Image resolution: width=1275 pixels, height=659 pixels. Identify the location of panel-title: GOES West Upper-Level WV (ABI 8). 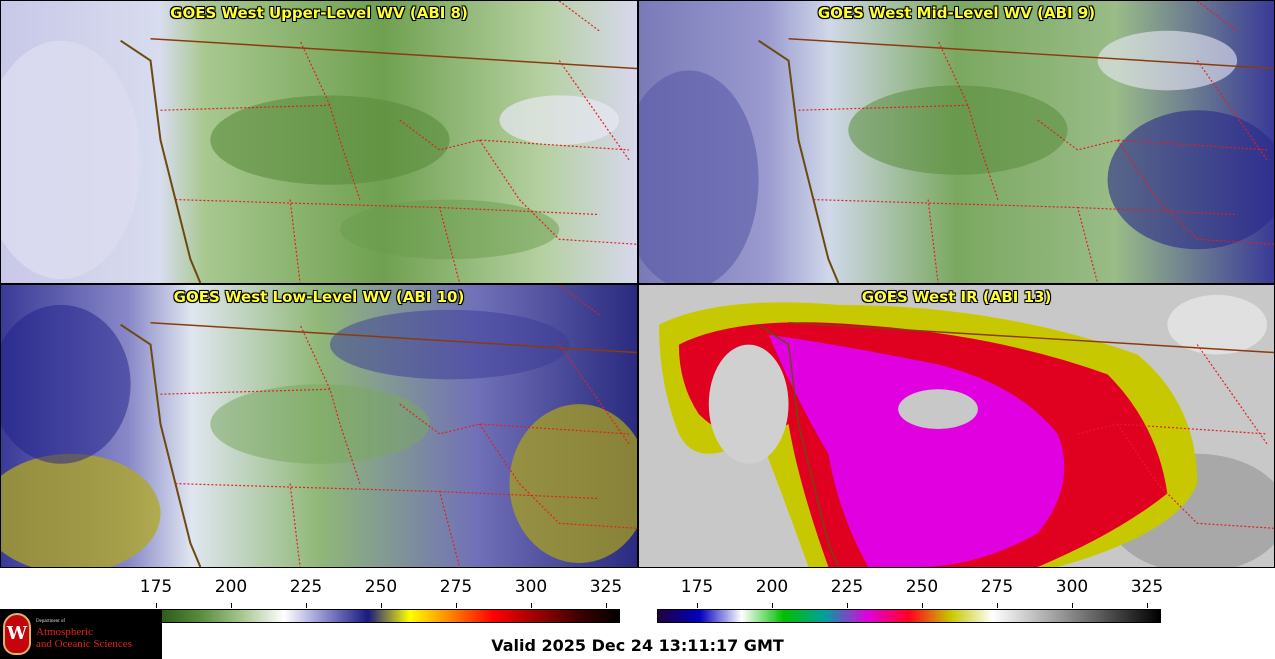
(319, 13).